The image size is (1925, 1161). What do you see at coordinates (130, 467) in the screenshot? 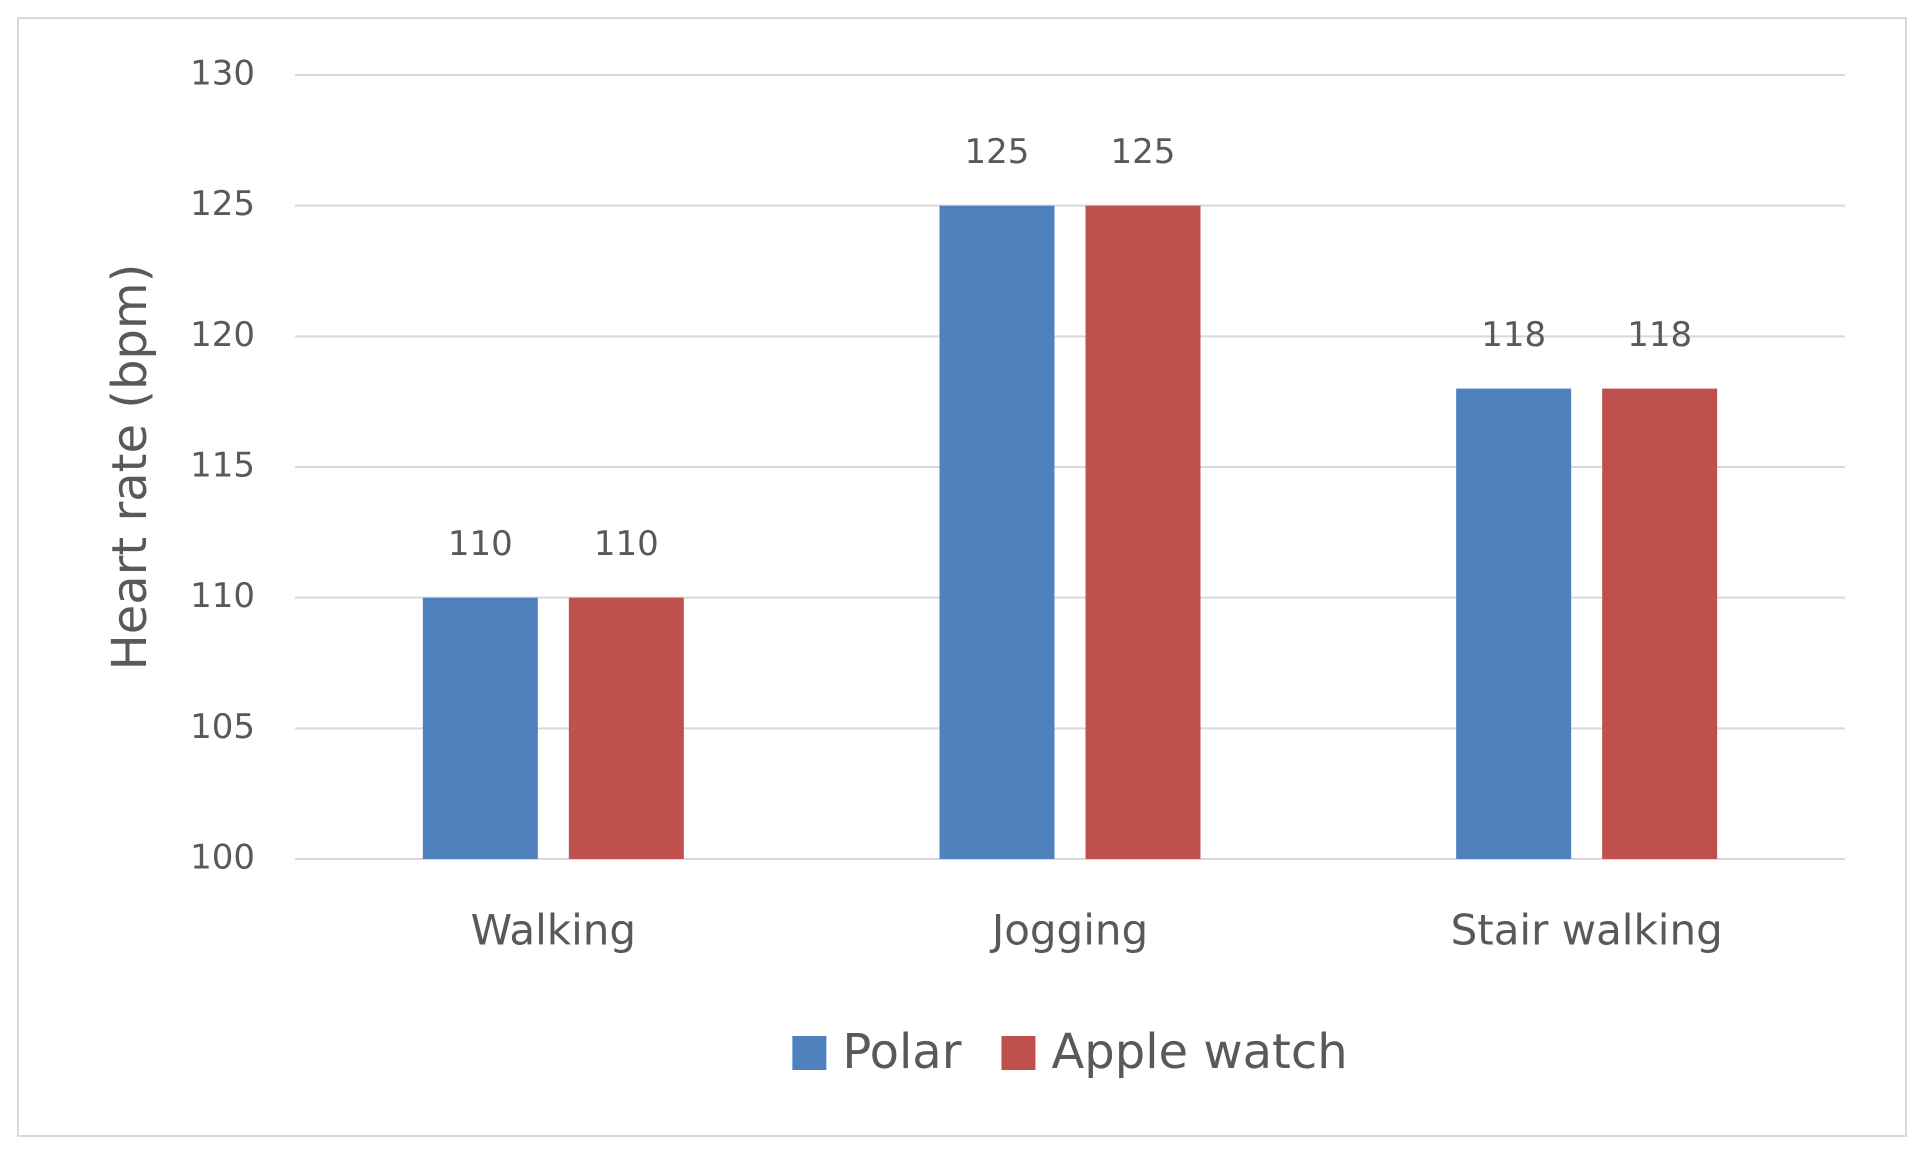
I see `y-axis-label: Heart rate (bpm)` at bounding box center [130, 467].